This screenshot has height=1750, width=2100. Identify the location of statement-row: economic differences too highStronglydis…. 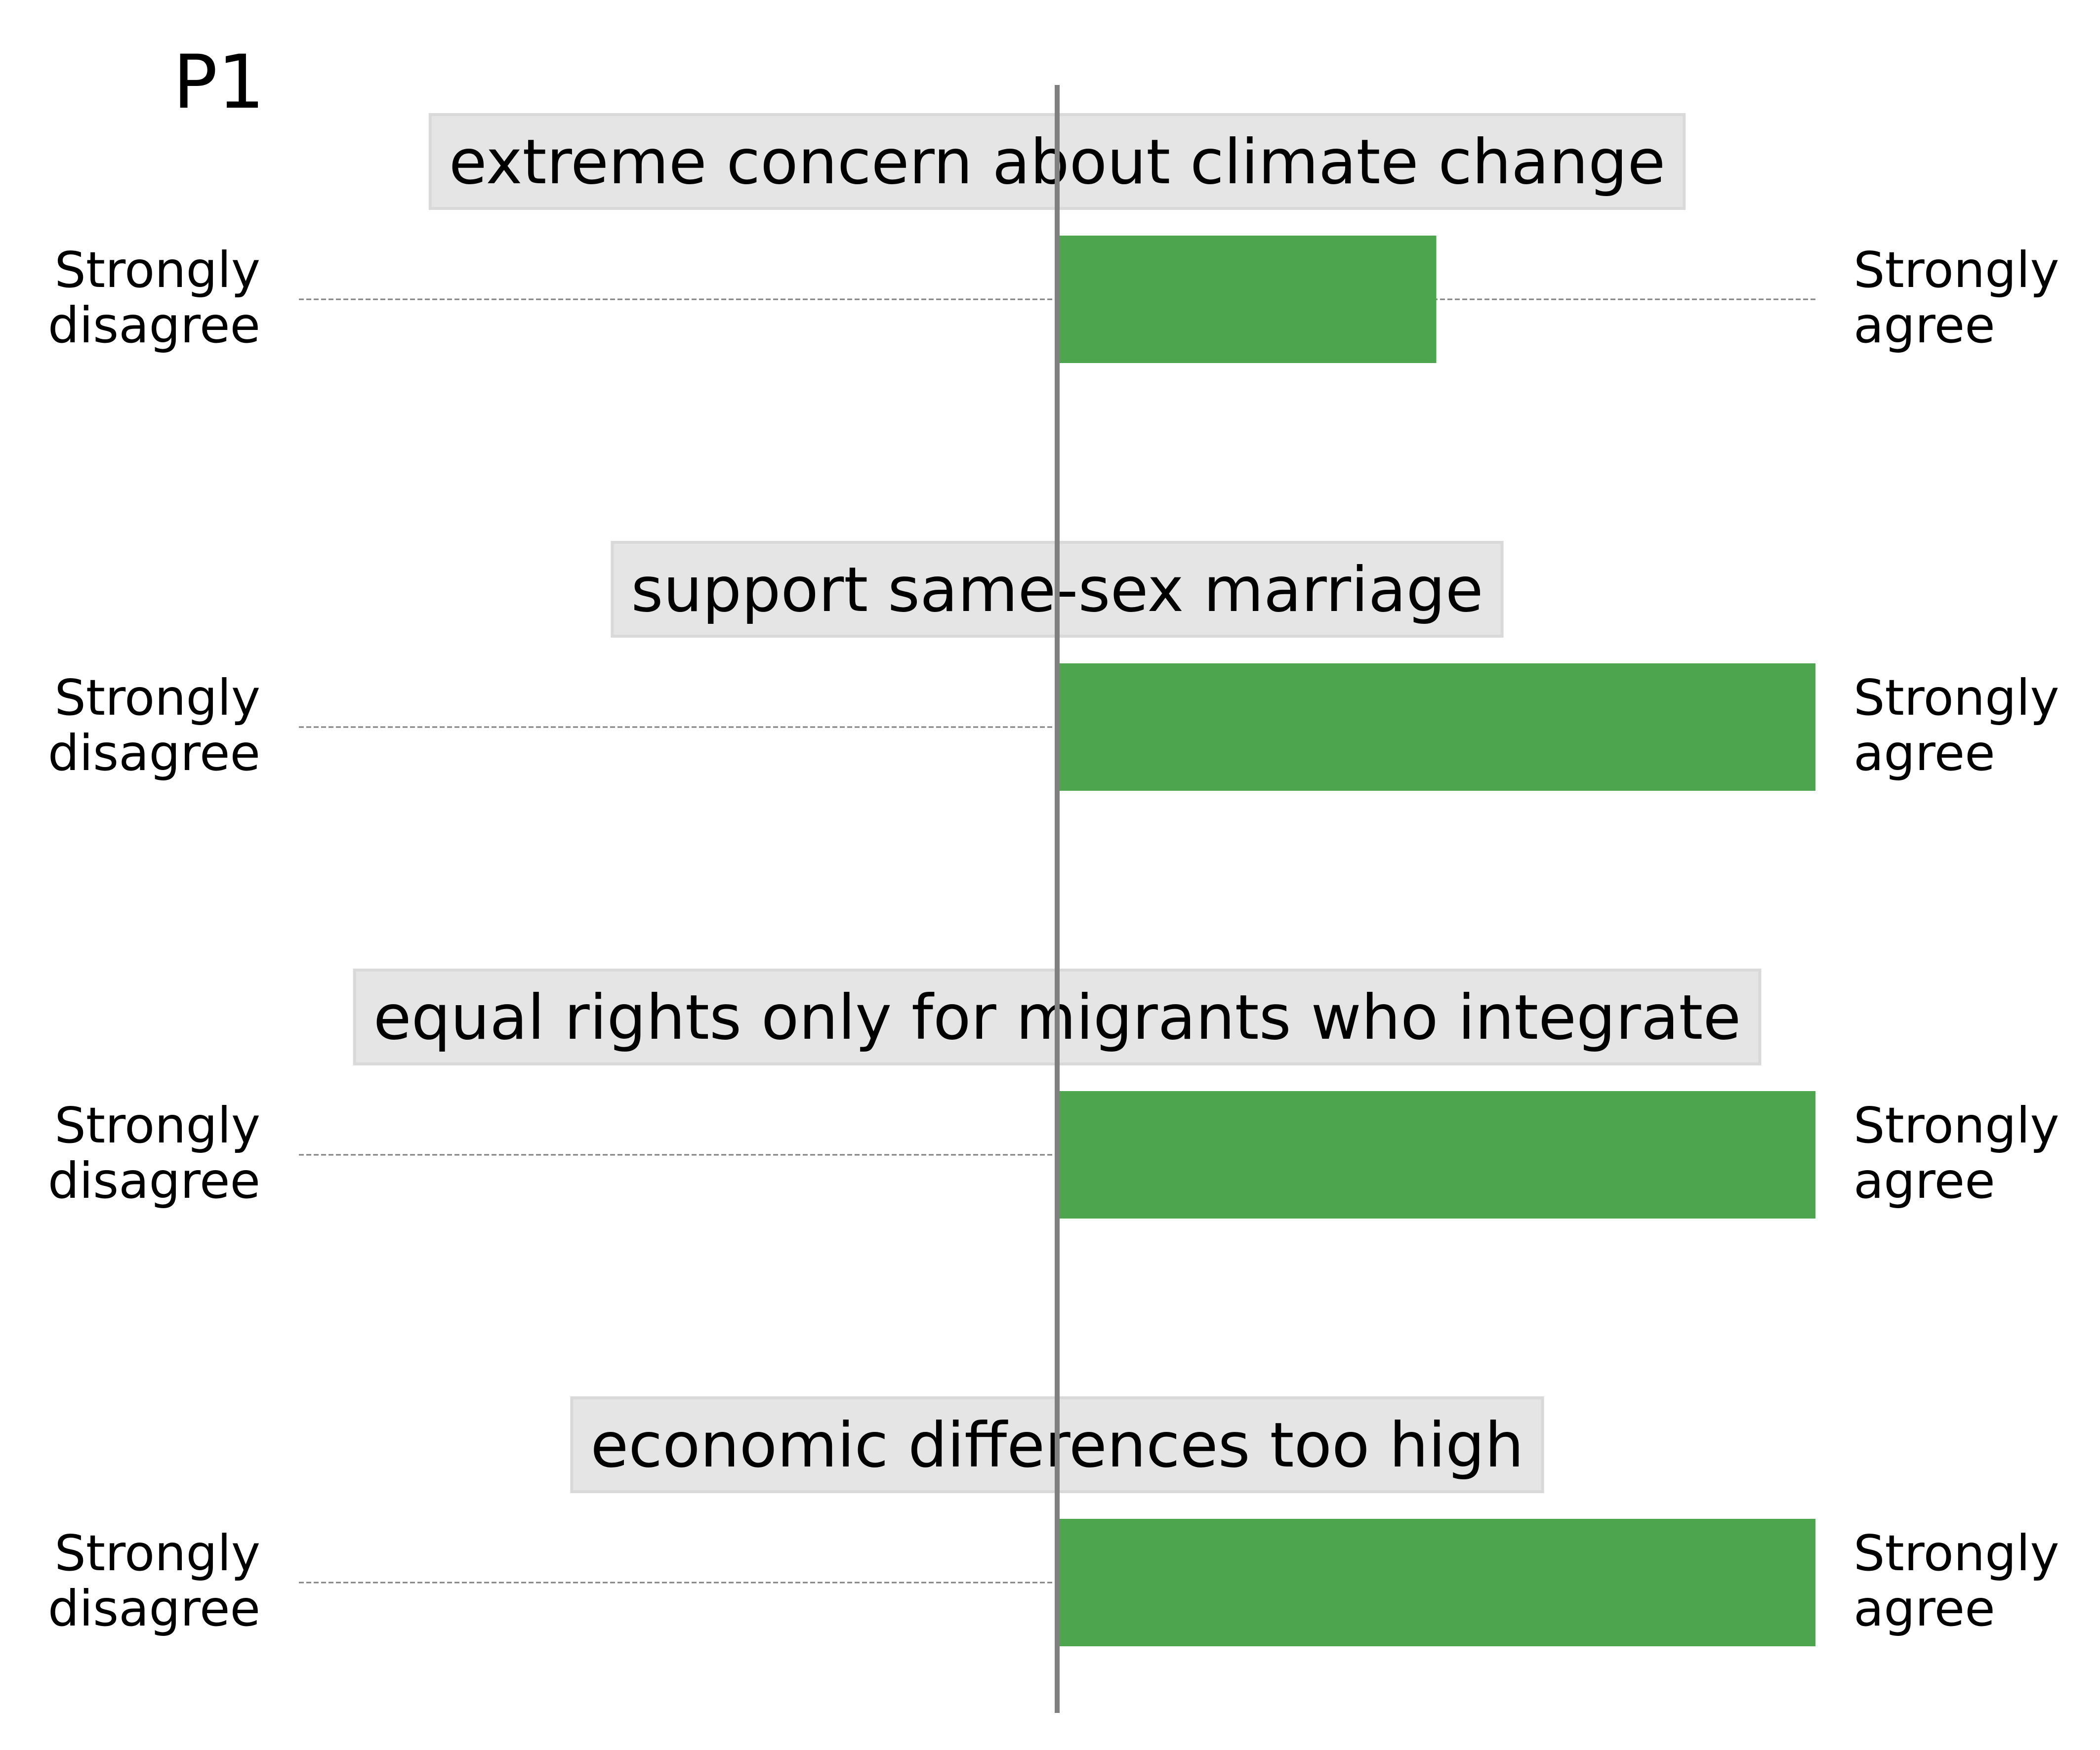
(1053, 1521).